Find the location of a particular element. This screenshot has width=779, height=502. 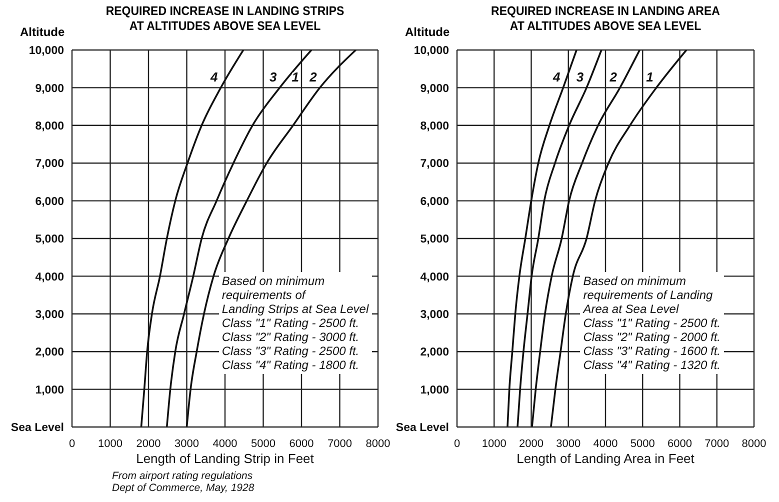

annotation: Based on minimum requirements of Landing Area at Sea Level Class "1" Rating - 2500 ft. Class "2" Rating - 2000 ft. Class "3" Rating - 1600 ft. Class "4" Rating - 1320 ft. is located at coordinates (652, 323).